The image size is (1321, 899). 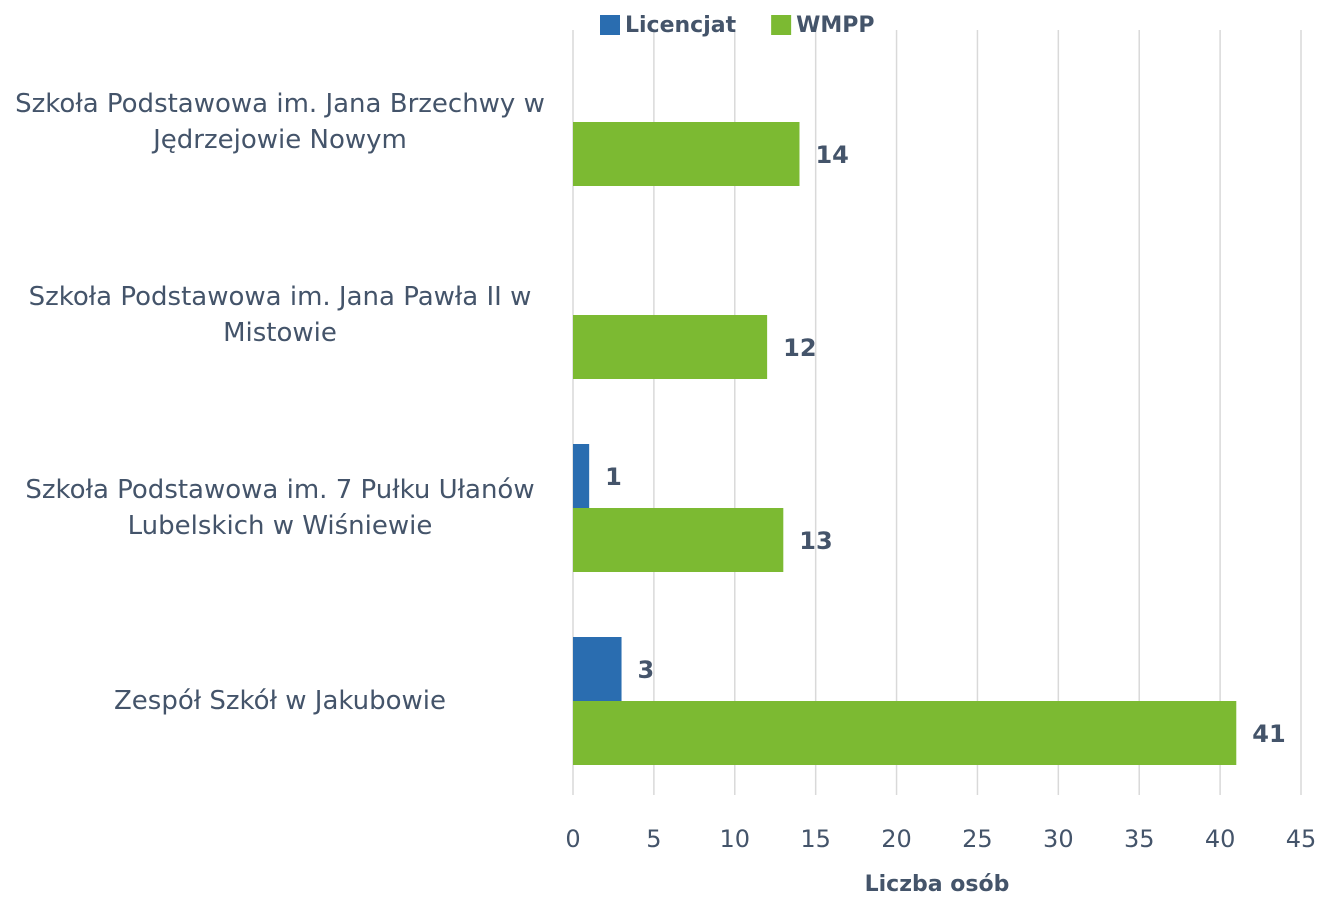 I want to click on x-tick-label: 5, so click(x=653, y=839).